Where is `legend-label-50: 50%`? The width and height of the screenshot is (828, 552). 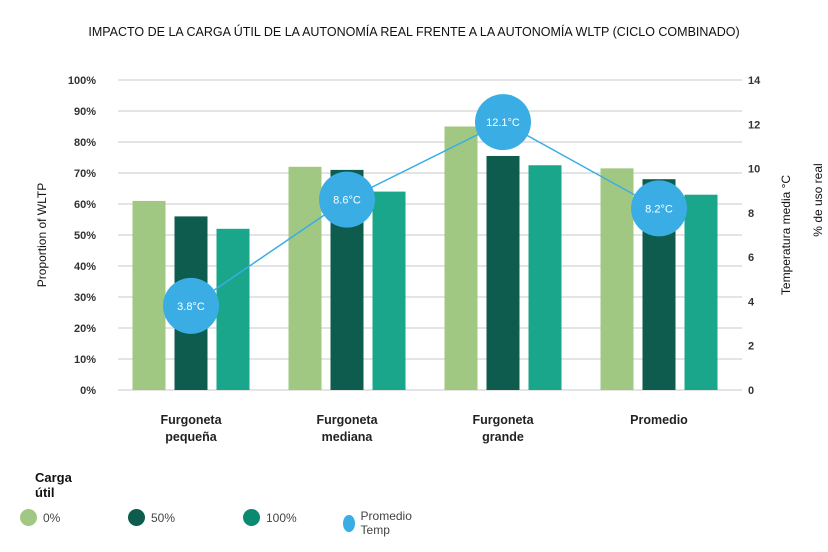 legend-label-50: 50% is located at coordinates (163, 517).